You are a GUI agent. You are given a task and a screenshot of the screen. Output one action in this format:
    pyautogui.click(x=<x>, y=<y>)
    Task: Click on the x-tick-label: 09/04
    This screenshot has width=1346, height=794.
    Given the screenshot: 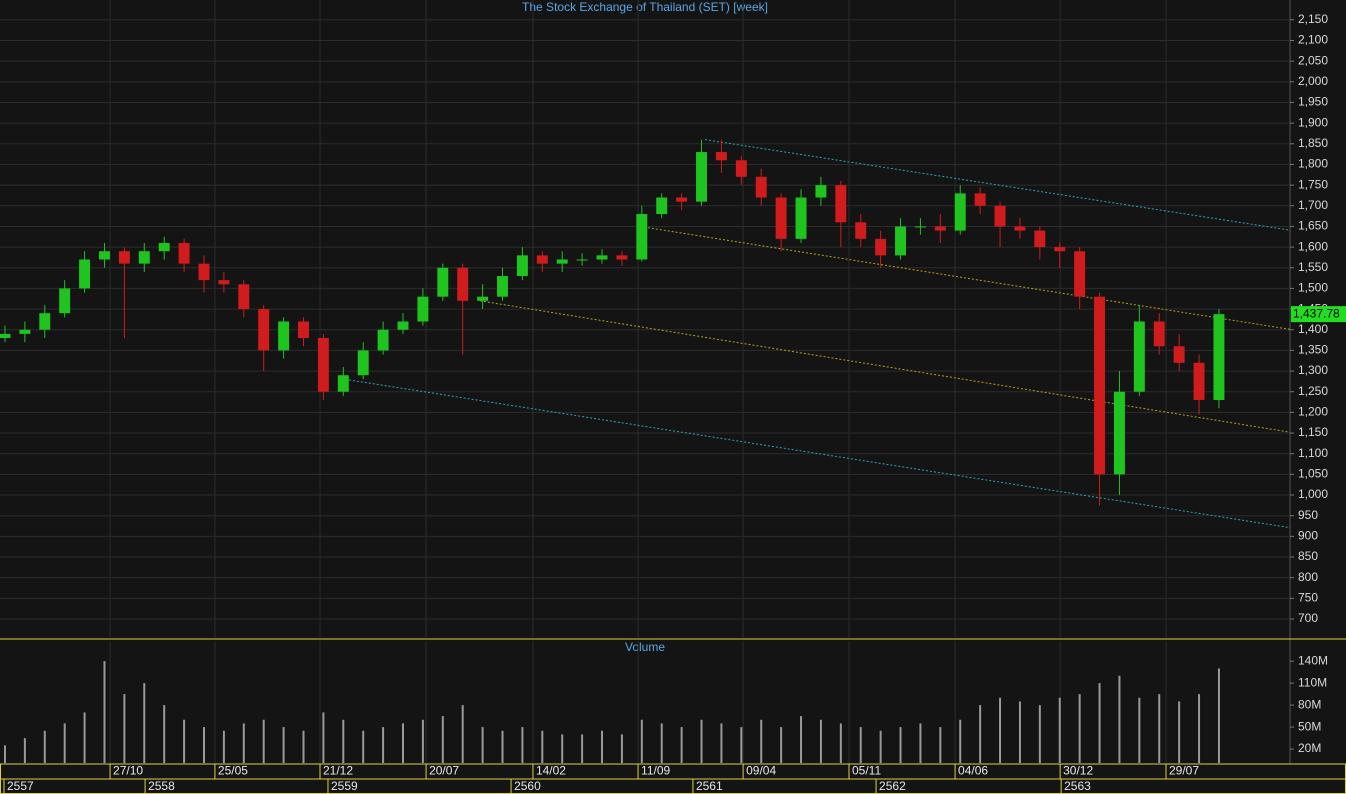 What is the action you would take?
    pyautogui.click(x=761, y=771)
    